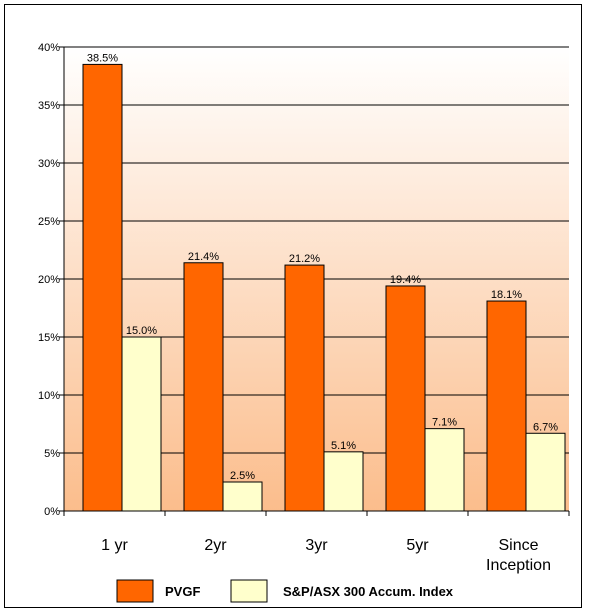 This screenshot has width=589, height=615. What do you see at coordinates (49, 222) in the screenshot?
I see `y-tick-label: 25%` at bounding box center [49, 222].